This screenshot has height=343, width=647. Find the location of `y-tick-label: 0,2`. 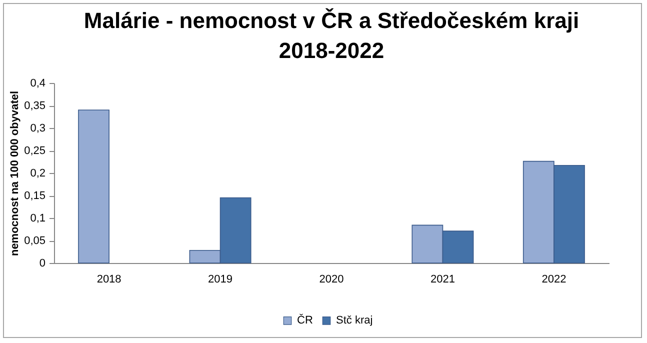

y-tick-label: 0,2 is located at coordinates (38, 174).